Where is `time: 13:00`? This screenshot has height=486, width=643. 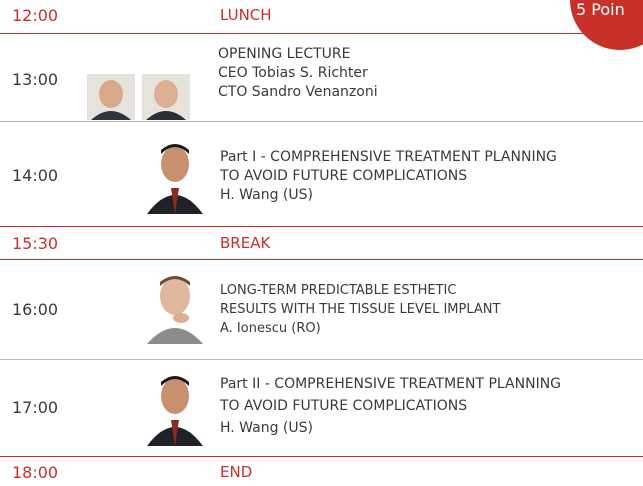
time: 13:00 is located at coordinates (35, 79).